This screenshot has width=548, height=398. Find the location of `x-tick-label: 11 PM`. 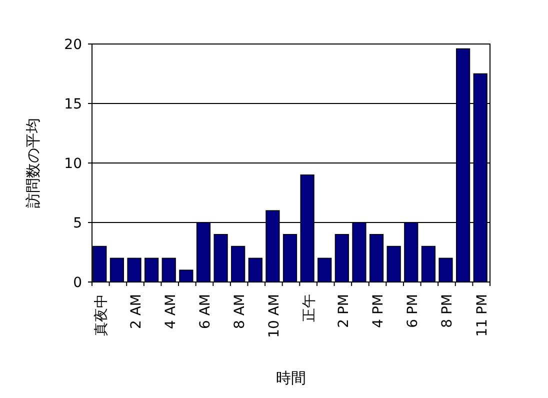

x-tick-label: 11 PM is located at coordinates (482, 315).